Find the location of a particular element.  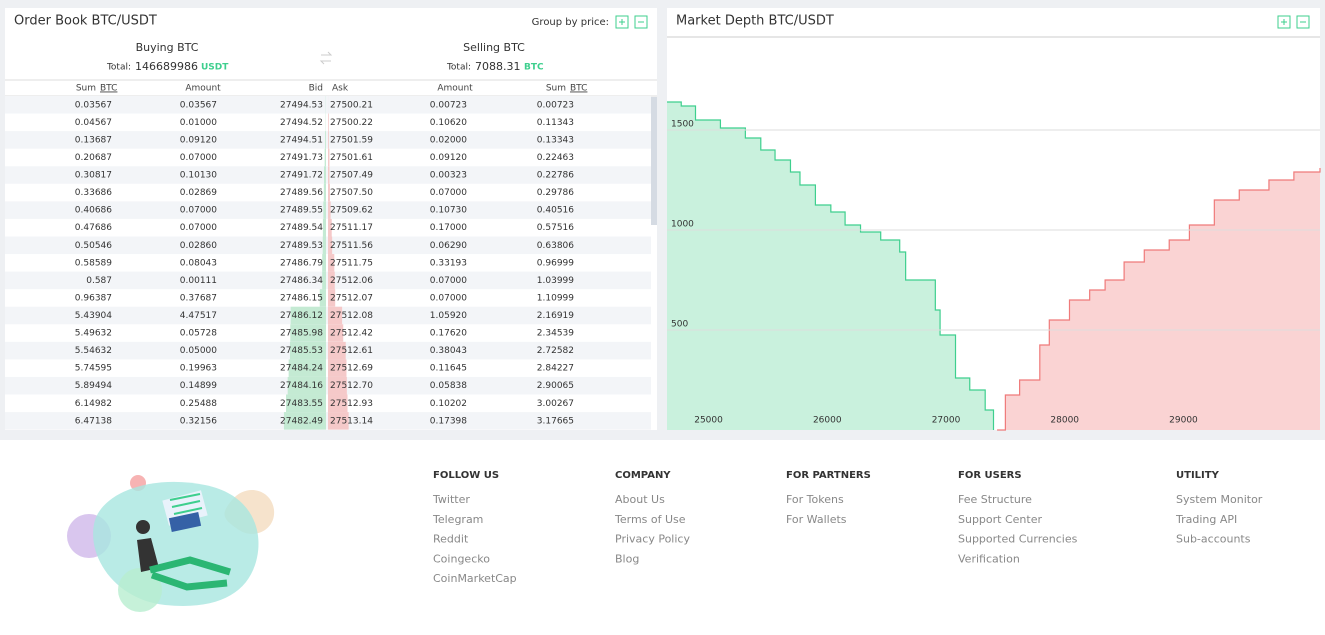

x-tick-label: 25000 is located at coordinates (708, 421).